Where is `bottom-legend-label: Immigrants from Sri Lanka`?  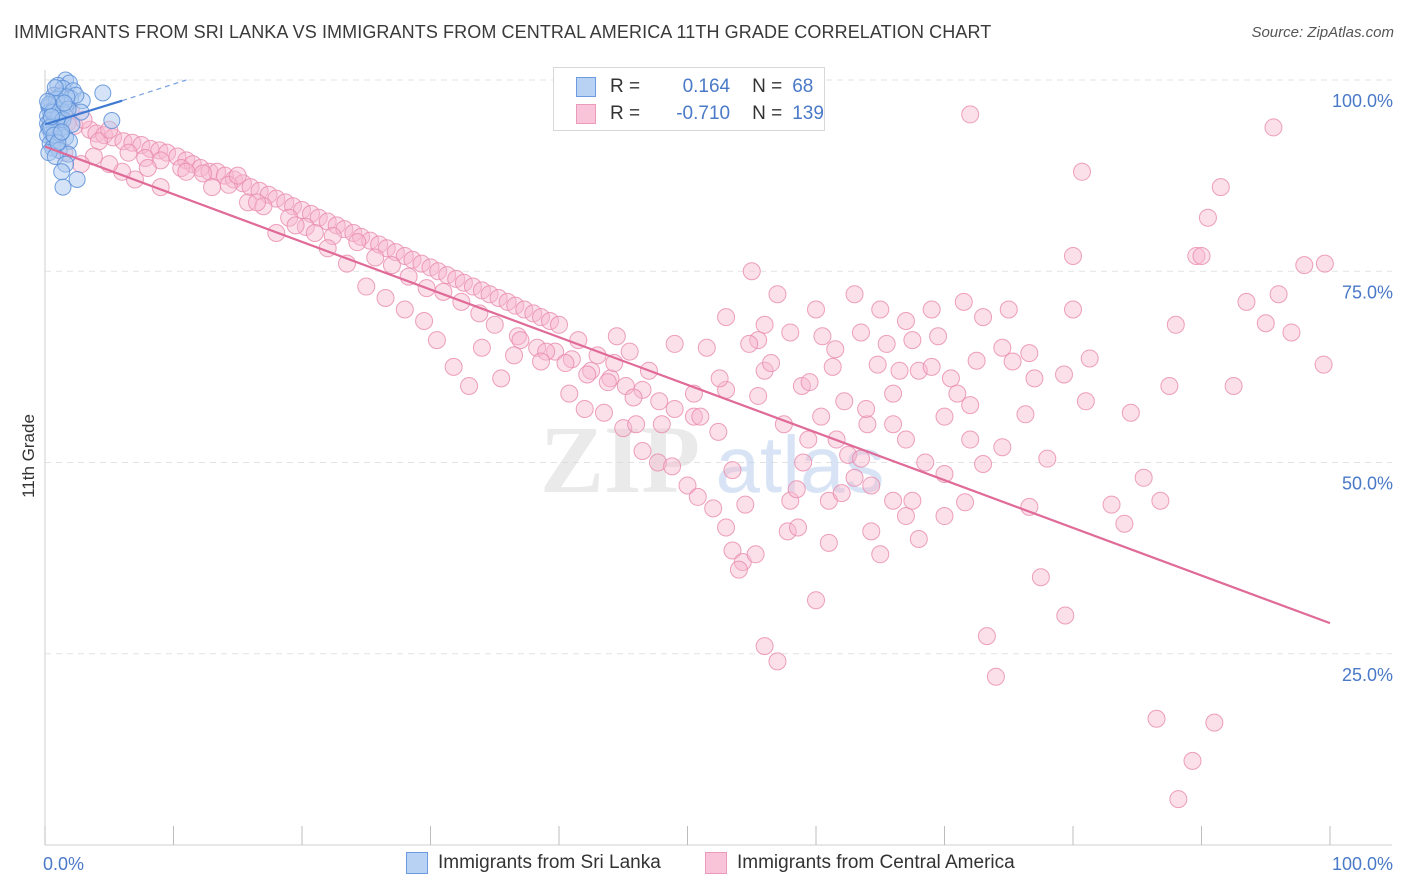 bottom-legend-label: Immigrants from Sri Lanka is located at coordinates (549, 862).